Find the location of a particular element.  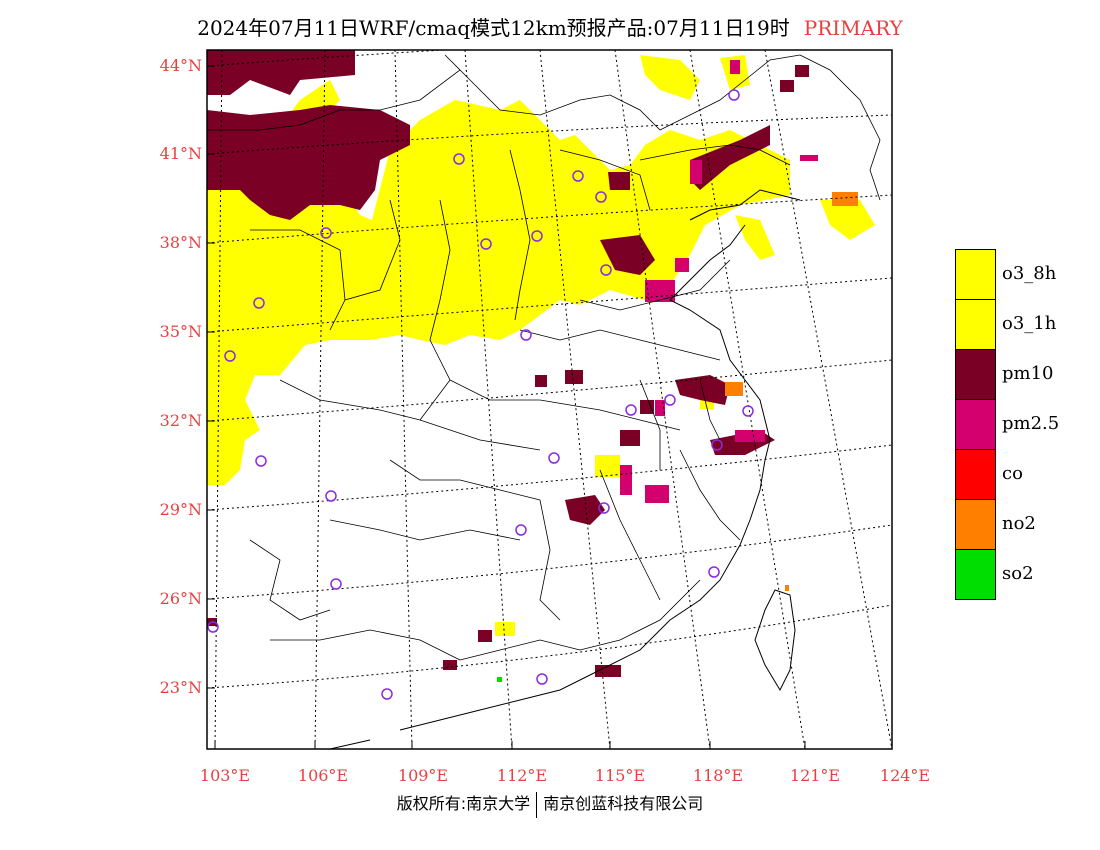

legend-label: no2 is located at coordinates (1019, 523).